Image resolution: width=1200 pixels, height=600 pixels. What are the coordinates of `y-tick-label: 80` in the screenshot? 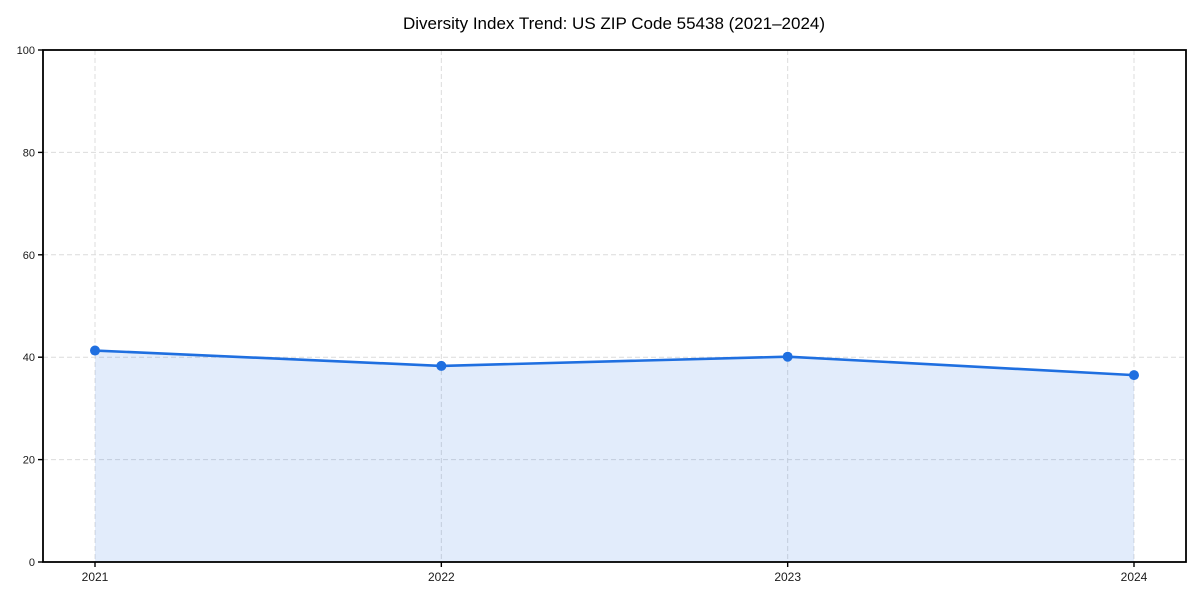 It's located at (29, 153).